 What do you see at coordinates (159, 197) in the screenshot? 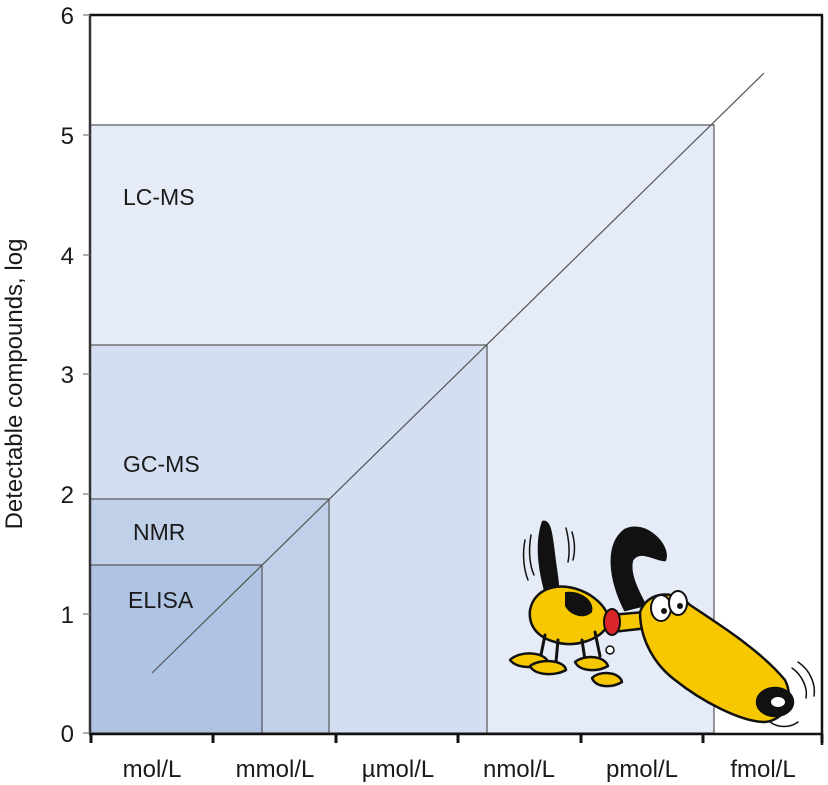
I see `label-lcms: LC-MS` at bounding box center [159, 197].